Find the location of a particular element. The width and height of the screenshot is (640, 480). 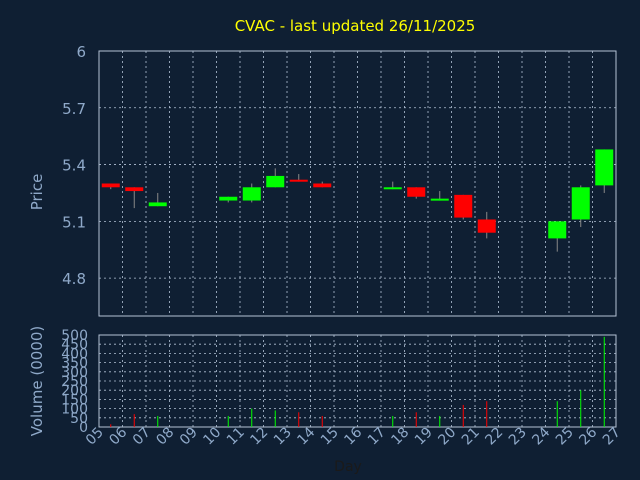

price-tick-label: 6 is located at coordinates (81, 52).